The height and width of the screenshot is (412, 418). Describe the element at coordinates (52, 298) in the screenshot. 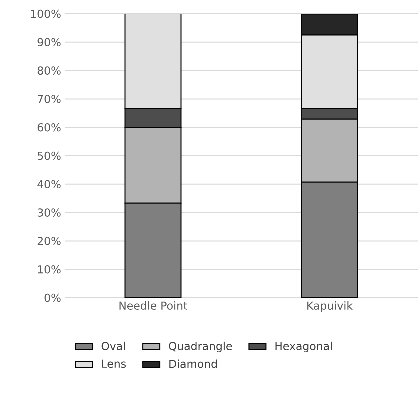

I see `y-tick-label: 0%` at that location.